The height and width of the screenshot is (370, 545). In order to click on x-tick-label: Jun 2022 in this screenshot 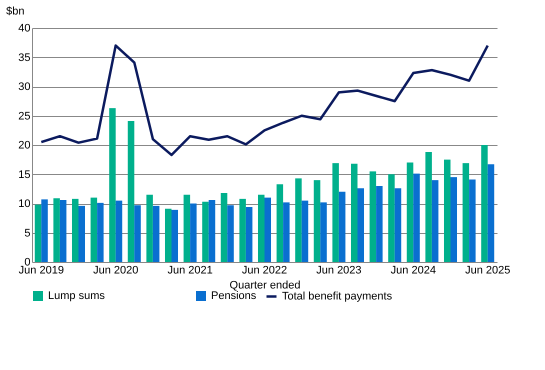, I will do `click(265, 270)`.